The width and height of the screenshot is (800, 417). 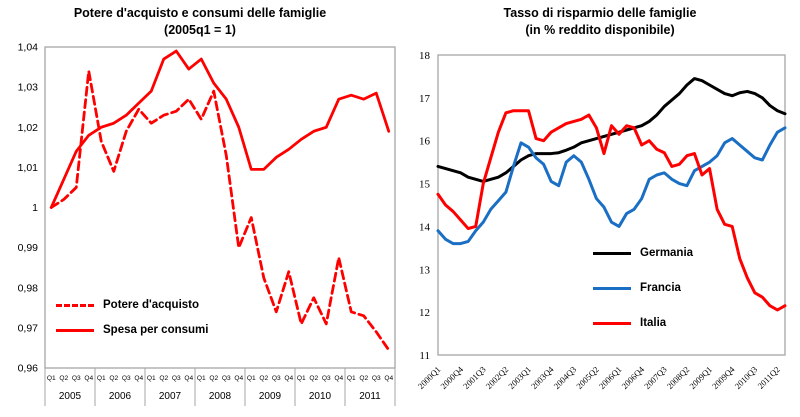 What do you see at coordinates (653, 323) in the screenshot?
I see `legend-label: Italia` at bounding box center [653, 323].